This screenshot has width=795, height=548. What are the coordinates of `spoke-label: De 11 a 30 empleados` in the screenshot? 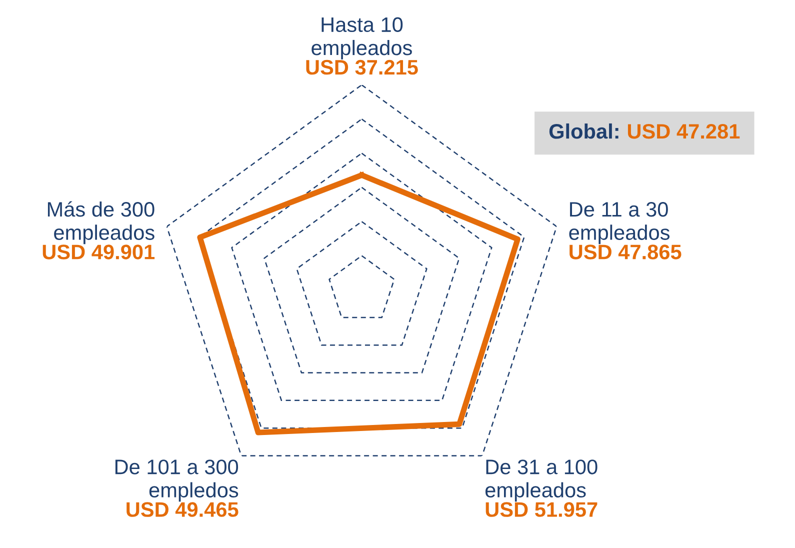 It's located at (619, 223).